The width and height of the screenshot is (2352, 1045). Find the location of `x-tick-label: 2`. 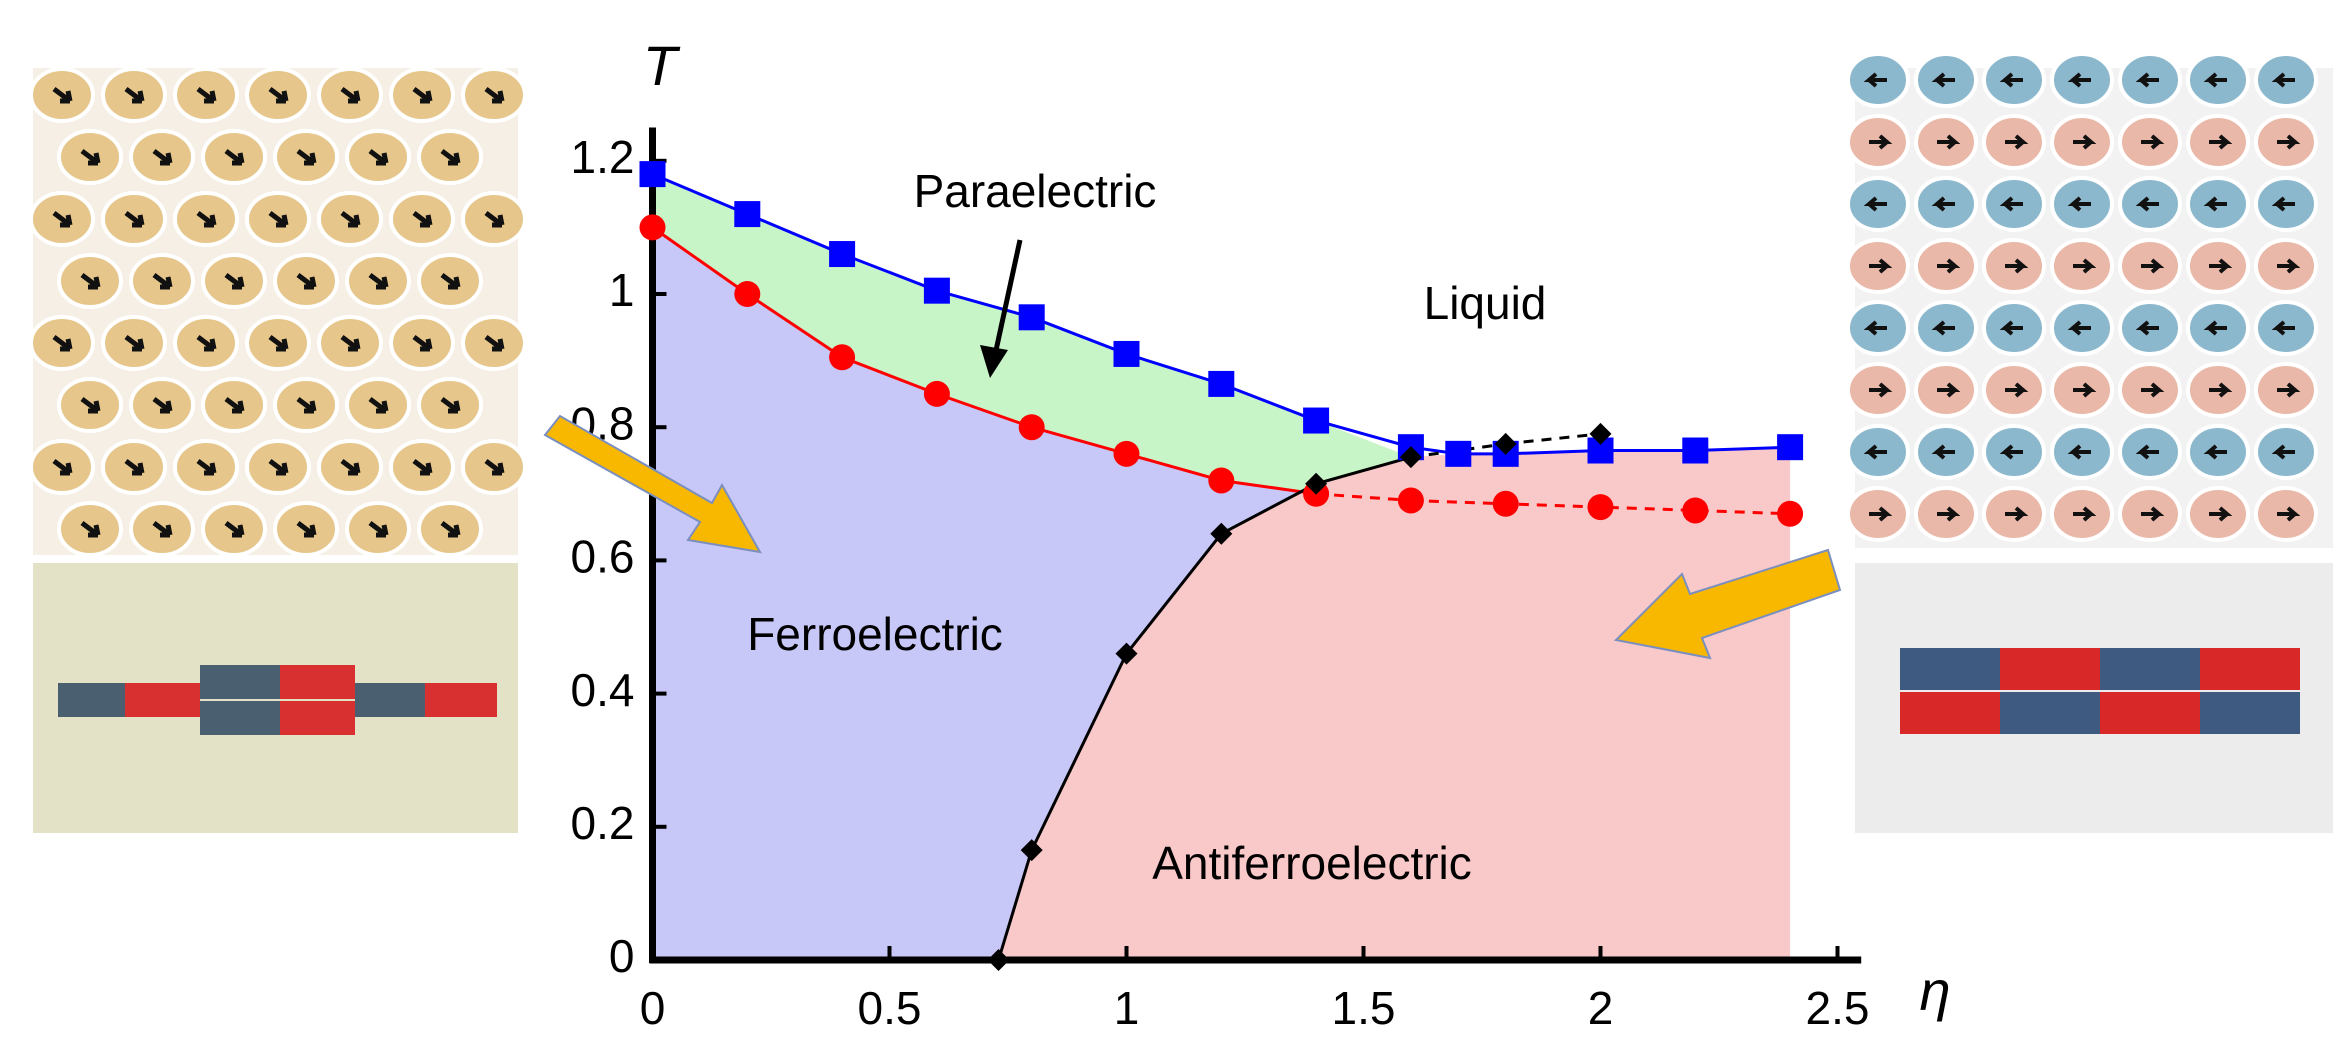

x-tick-label: 2 is located at coordinates (1601, 1008).